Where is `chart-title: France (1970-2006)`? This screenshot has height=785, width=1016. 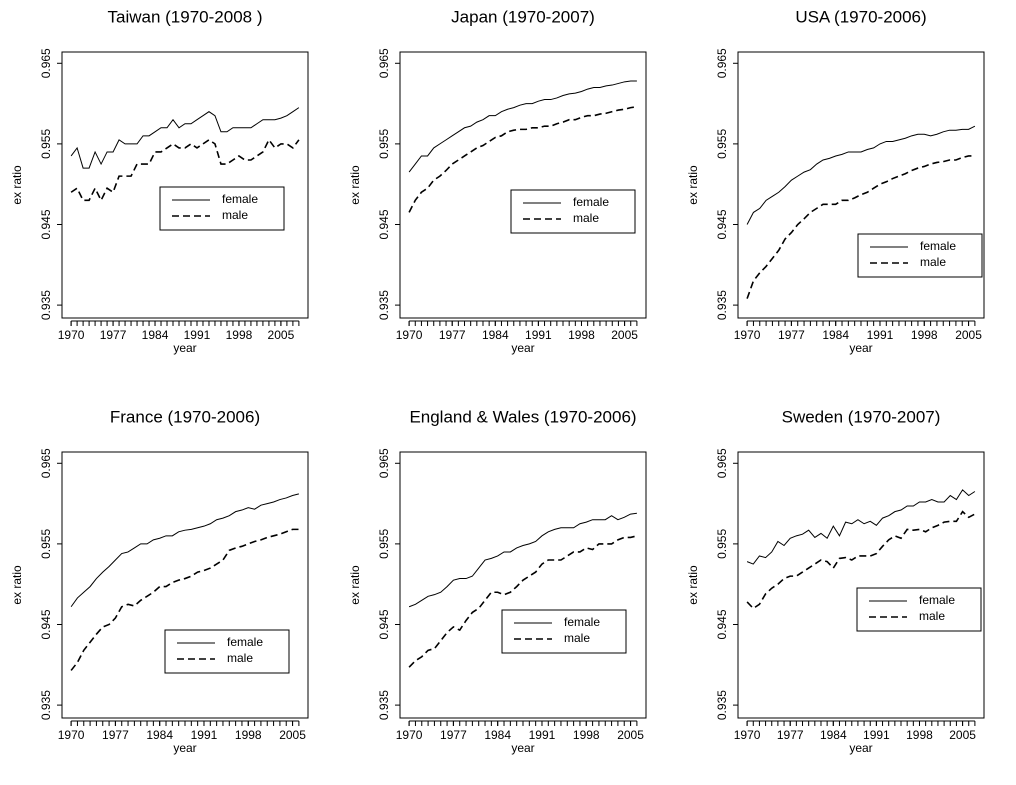 chart-title: France (1970-2006) is located at coordinates (185, 416).